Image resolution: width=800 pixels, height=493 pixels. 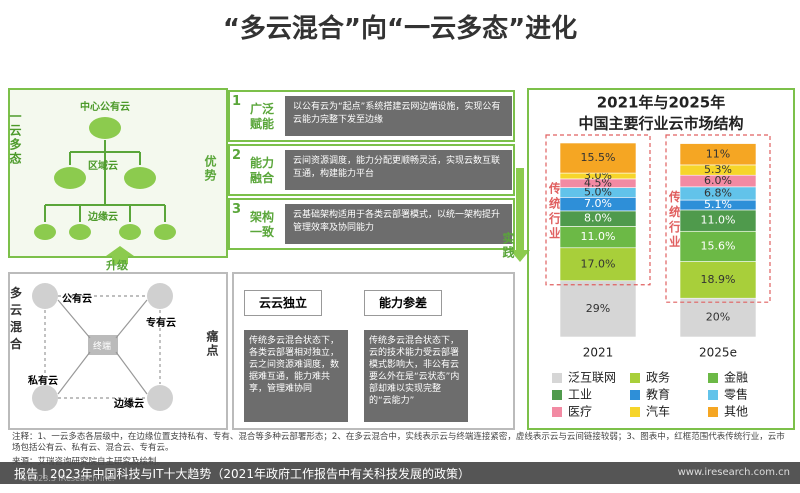 I want to click on item-title: 广泛赋能, so click(x=262, y=116).